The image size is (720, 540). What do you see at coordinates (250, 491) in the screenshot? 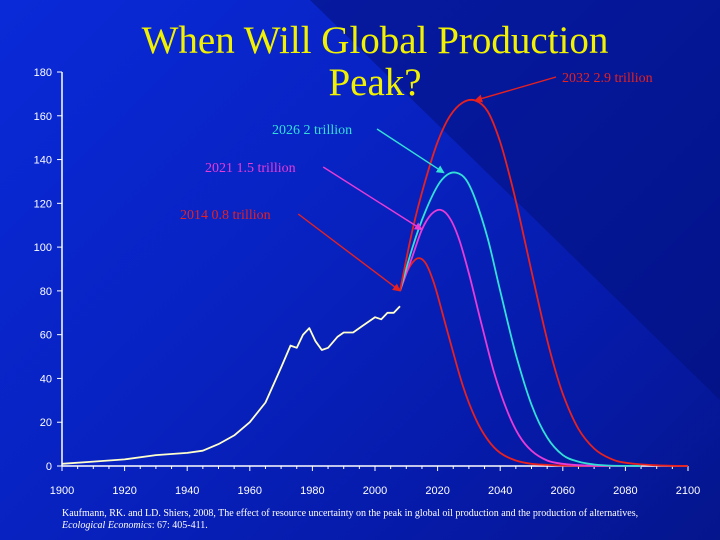
I see `x-tick-label: 1960` at bounding box center [250, 491].